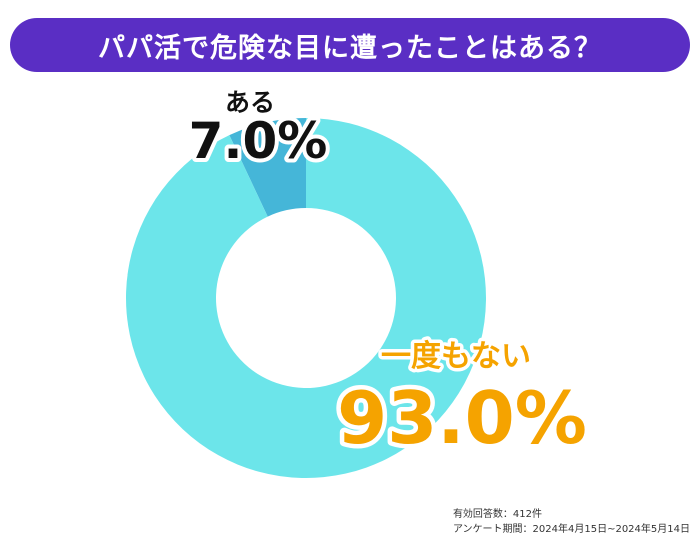  What do you see at coordinates (497, 514) in the screenshot?
I see `respondent-count: 有効回答数：412件` at bounding box center [497, 514].